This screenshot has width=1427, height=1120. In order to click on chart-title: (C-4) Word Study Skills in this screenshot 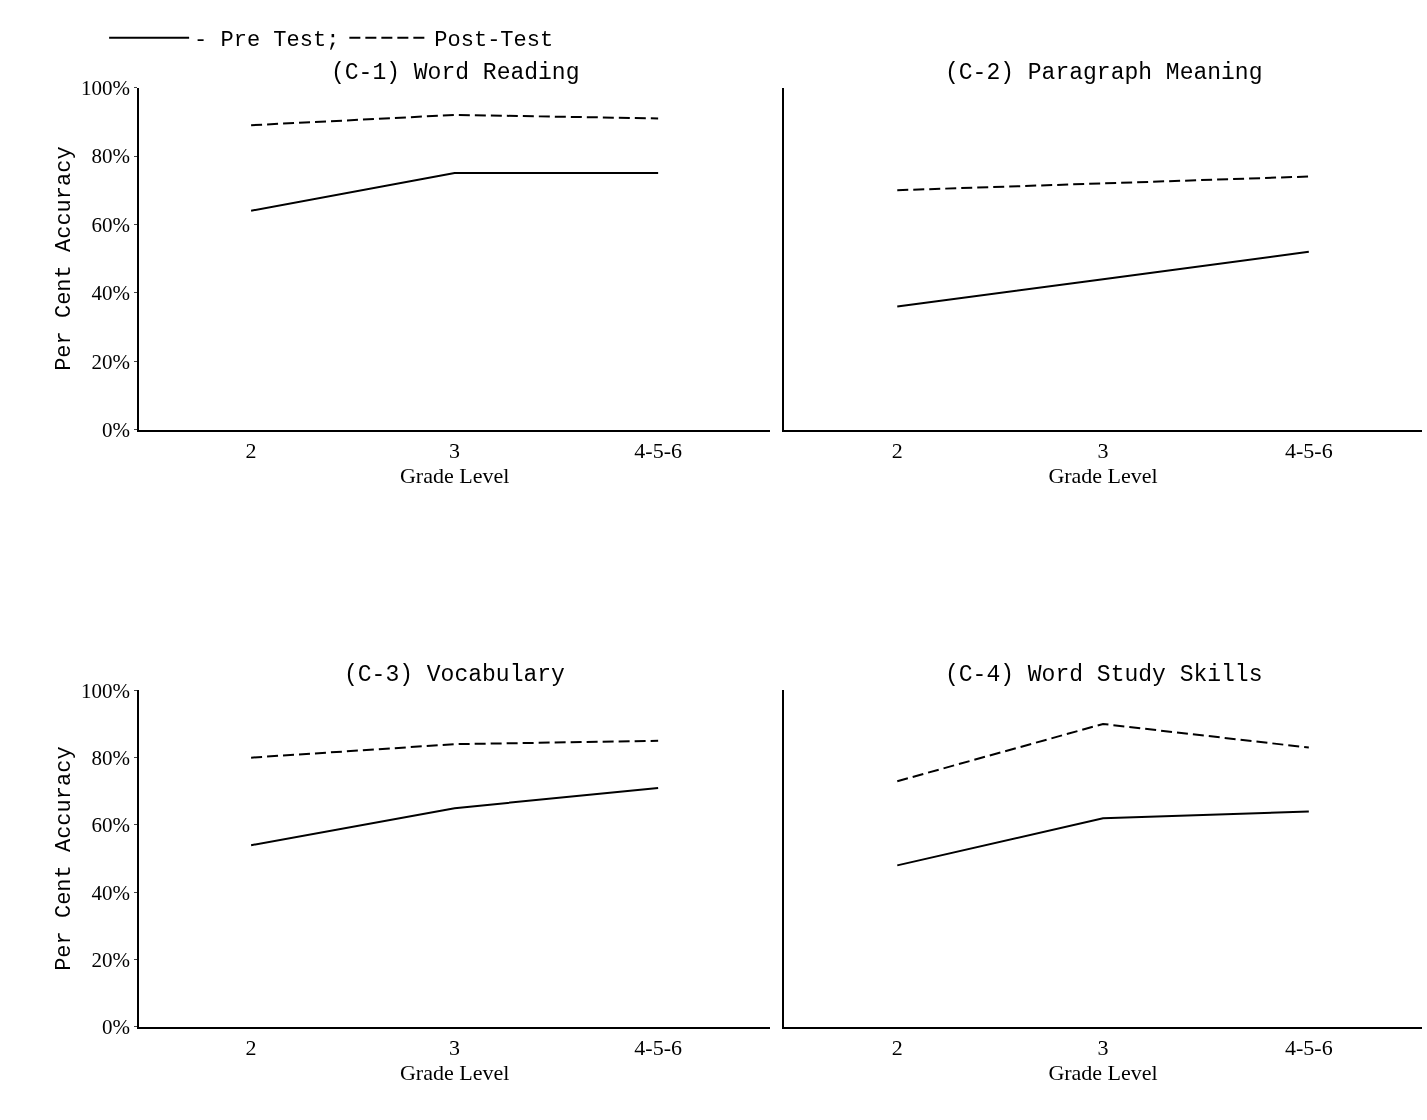, I will do `click(1104, 675)`.